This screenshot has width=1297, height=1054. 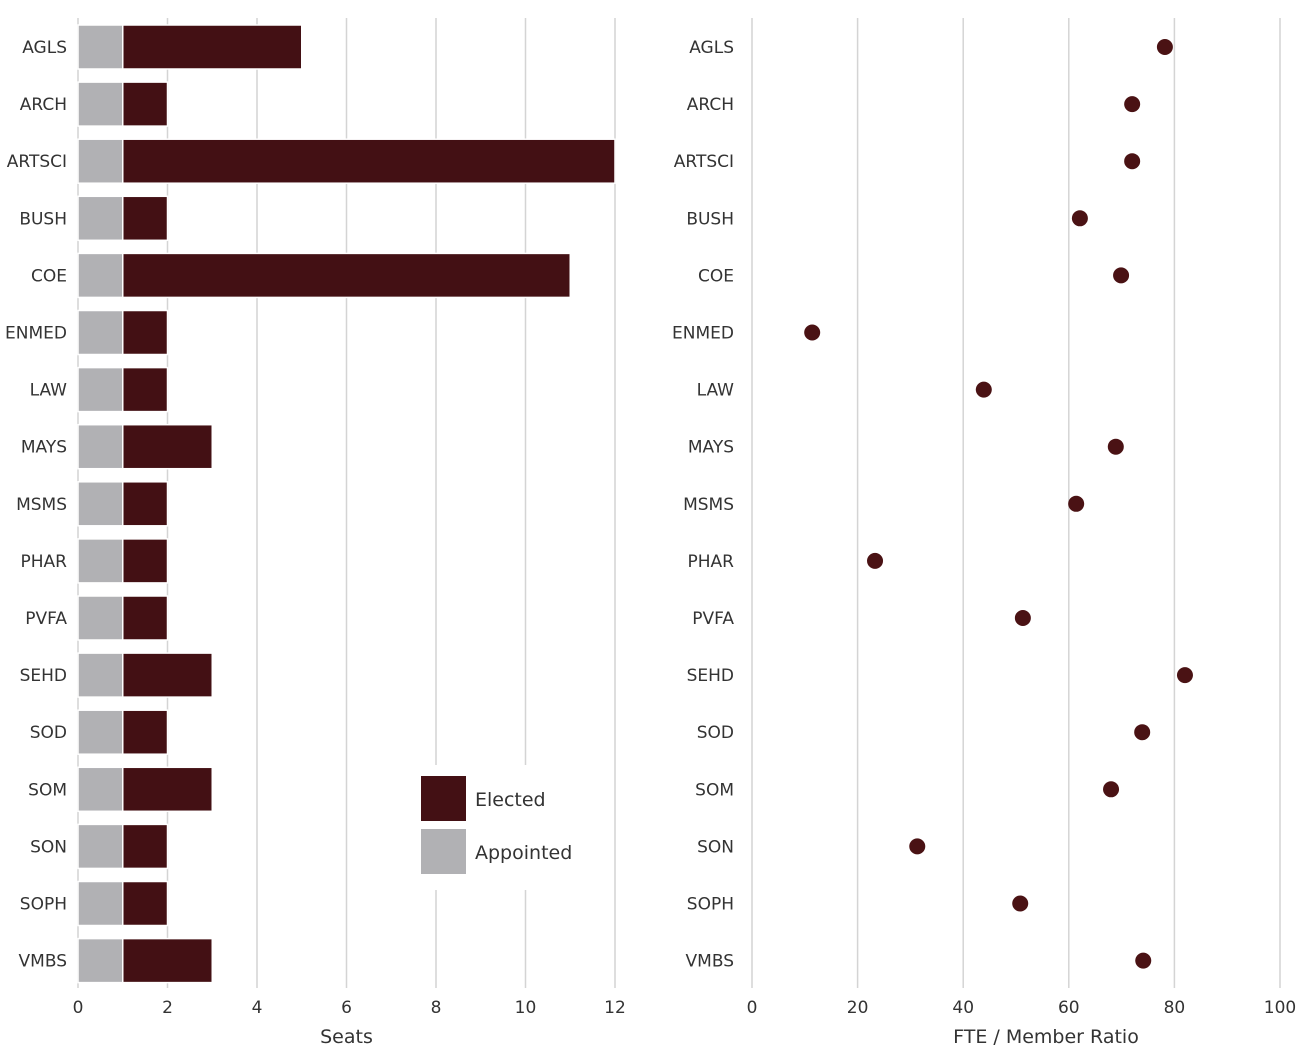 What do you see at coordinates (257, 1008) in the screenshot?
I see `x-tick-label: 4` at bounding box center [257, 1008].